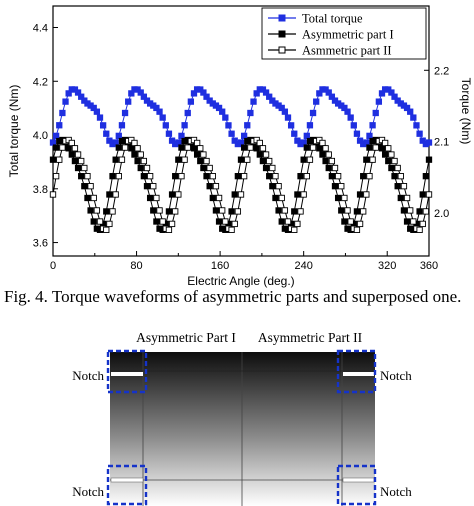 The width and height of the screenshot is (474, 506). What do you see at coordinates (332, 19) in the screenshot?
I see `legend-entry: Total torque` at bounding box center [332, 19].